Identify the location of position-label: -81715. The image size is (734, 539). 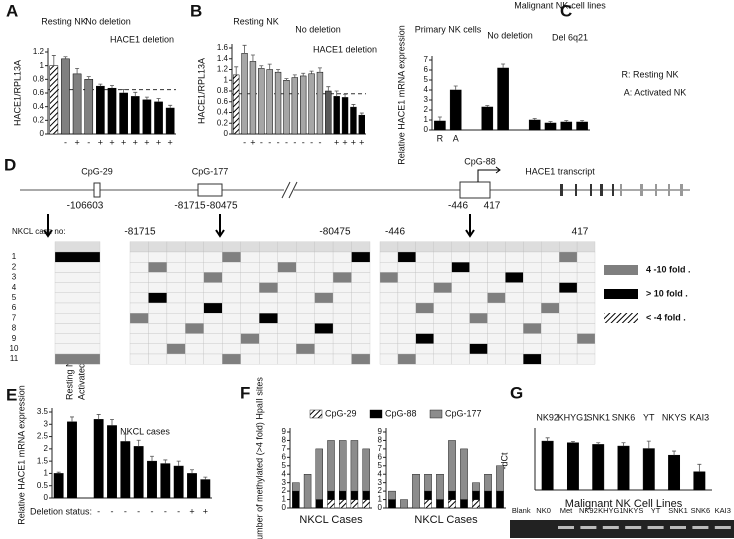
(190, 206).